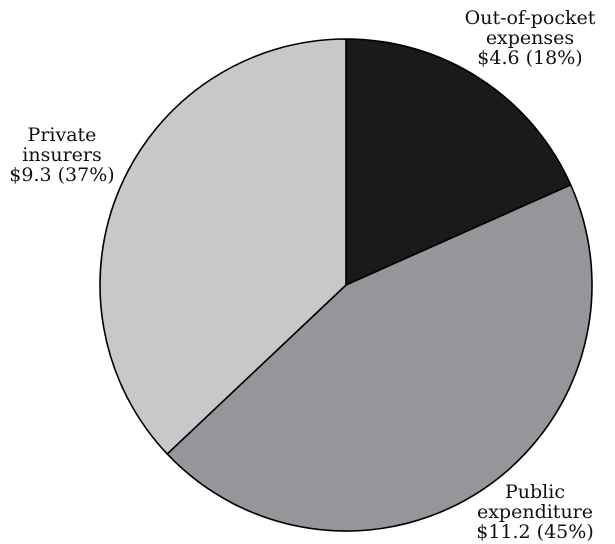  I want to click on slice-label-private-line-1: Private, so click(62, 135).